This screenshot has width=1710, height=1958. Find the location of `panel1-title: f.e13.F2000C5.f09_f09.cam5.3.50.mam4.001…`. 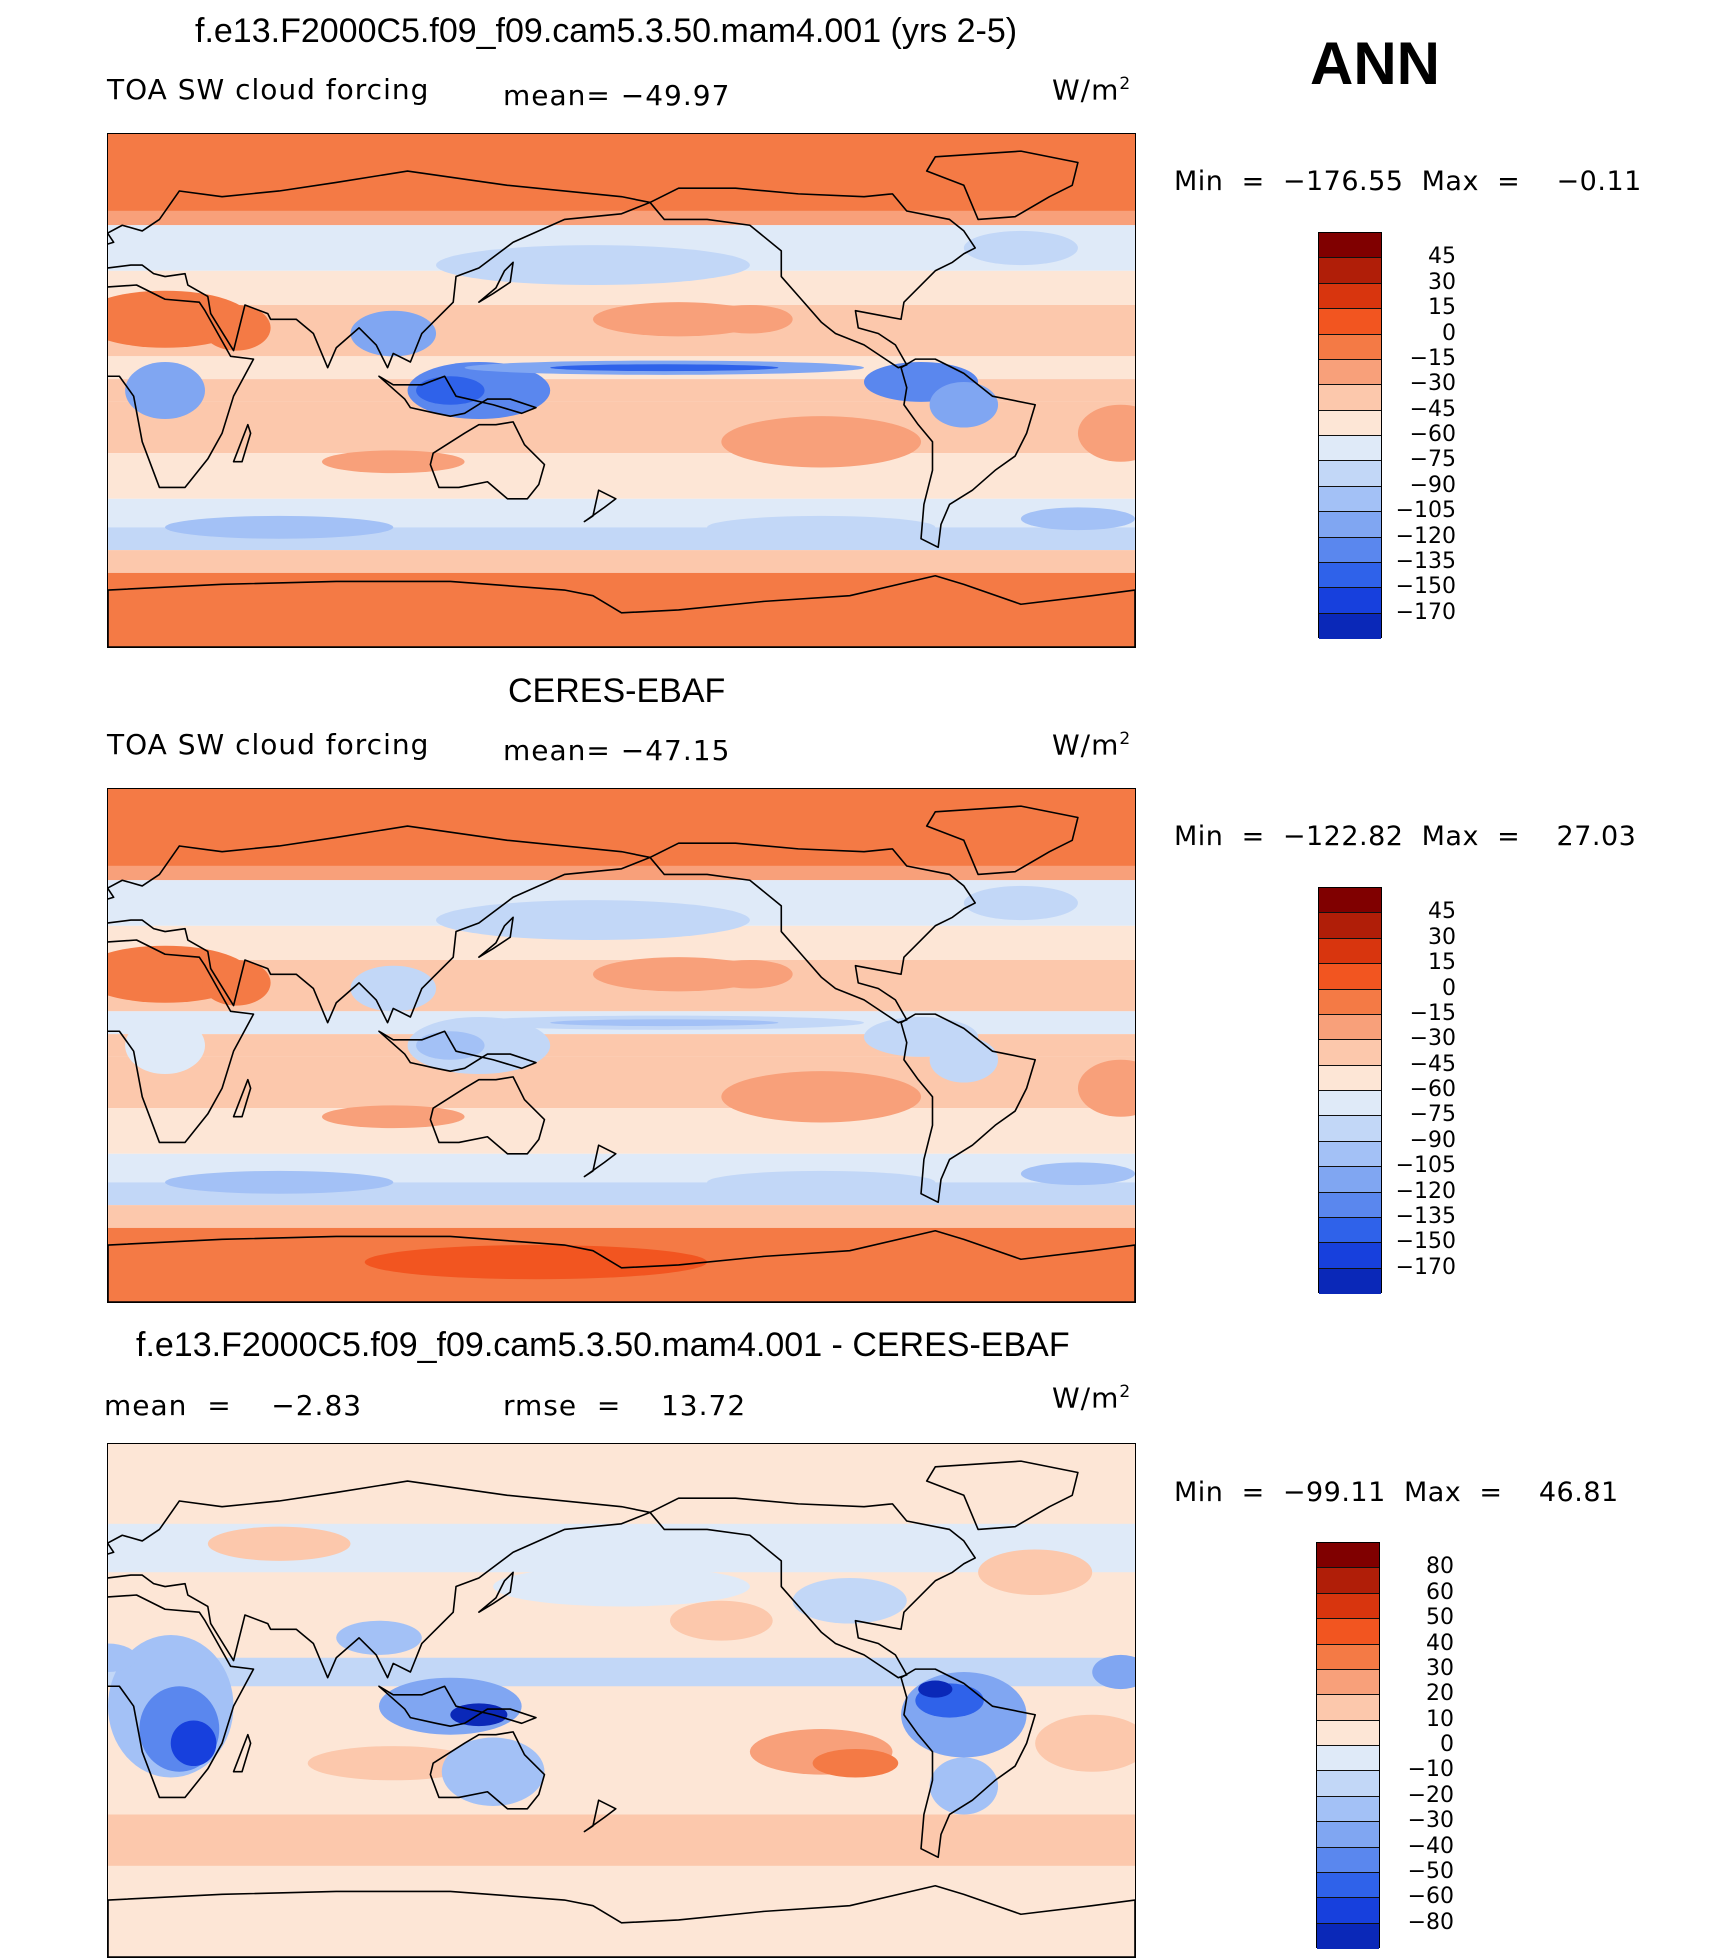

panel1-title: f.e13.F2000C5.f09_f09.cam5.3.50.mam4.001… is located at coordinates (606, 31).